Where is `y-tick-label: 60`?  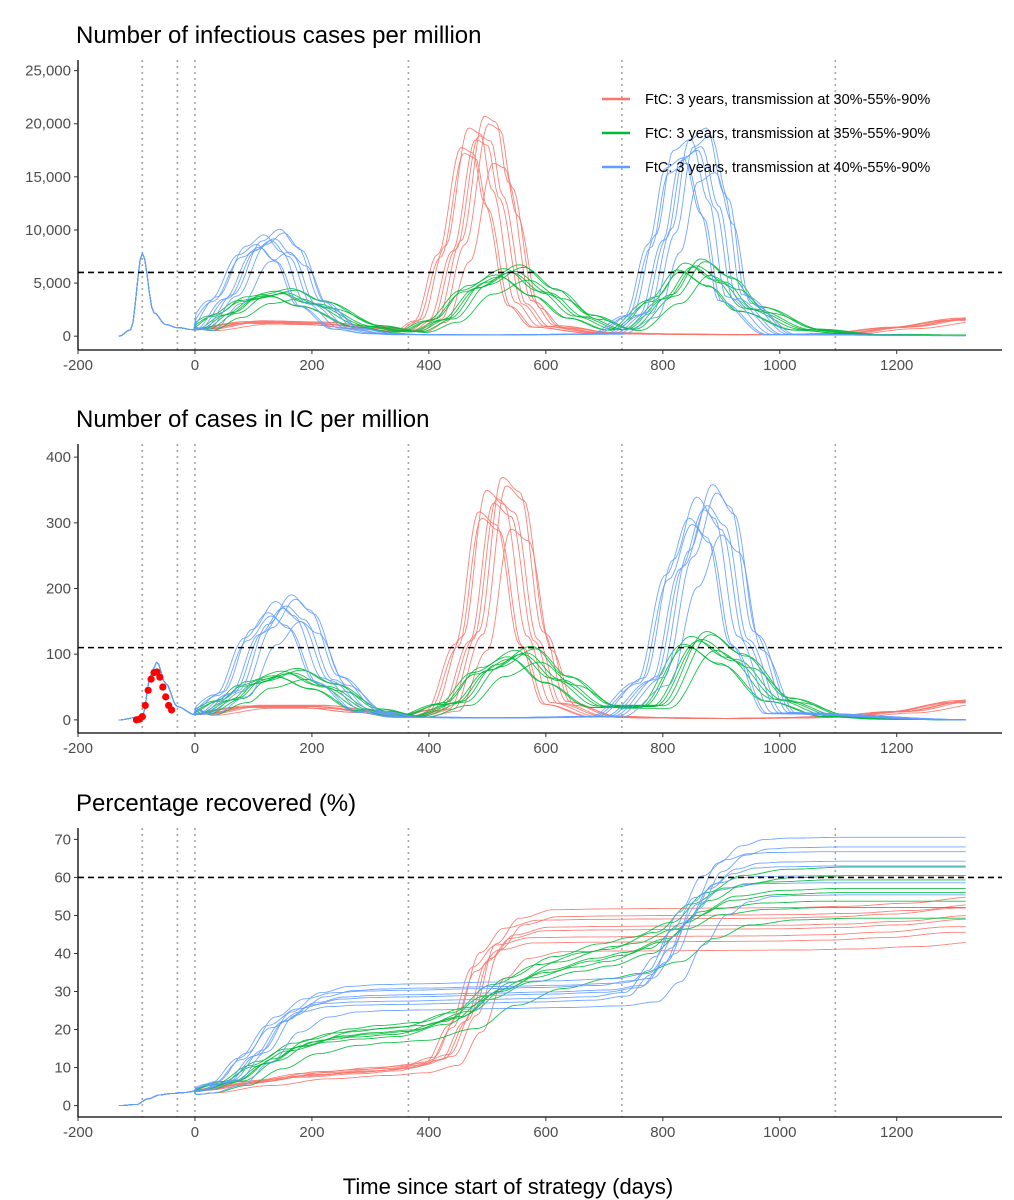 y-tick-label: 60 is located at coordinates (62, 877).